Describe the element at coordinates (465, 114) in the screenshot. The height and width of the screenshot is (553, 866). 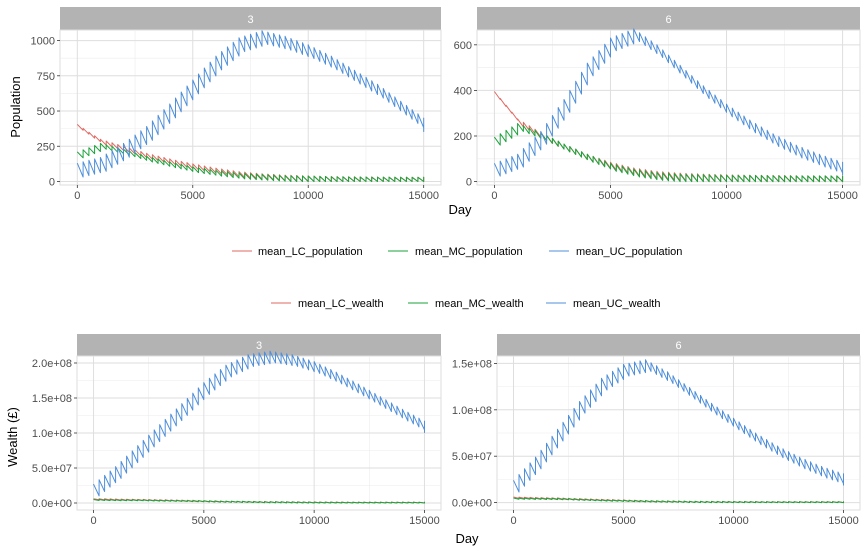
I see `y-ticks: 0 200 400 600` at that location.